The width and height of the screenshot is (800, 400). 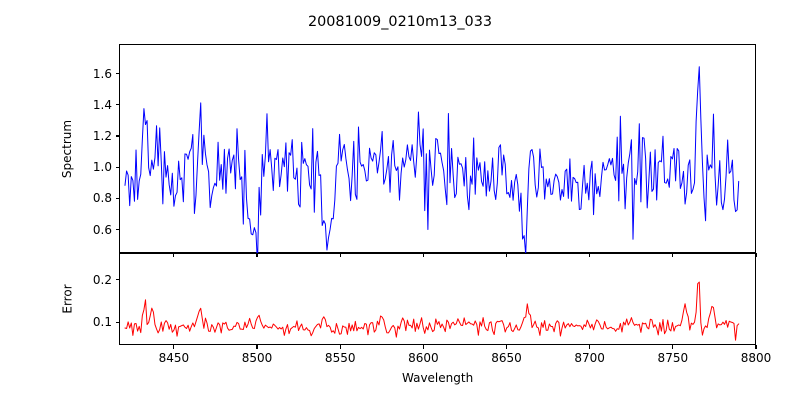 What do you see at coordinates (174, 358) in the screenshot?
I see `x-tick-label: 8450` at bounding box center [174, 358].